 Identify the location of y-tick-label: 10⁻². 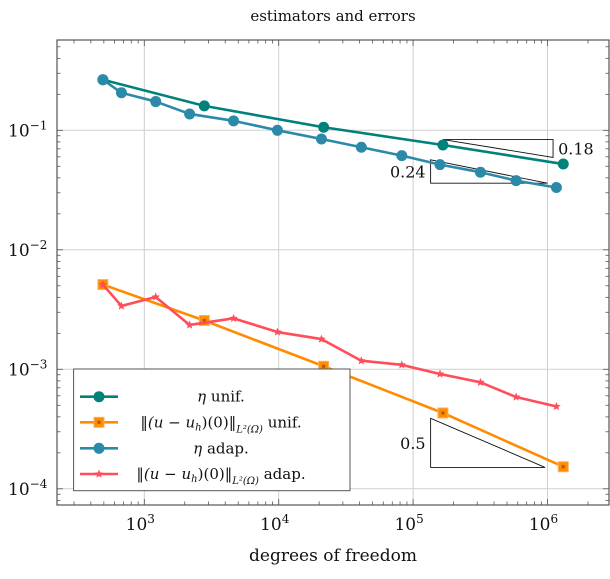
(27, 249).